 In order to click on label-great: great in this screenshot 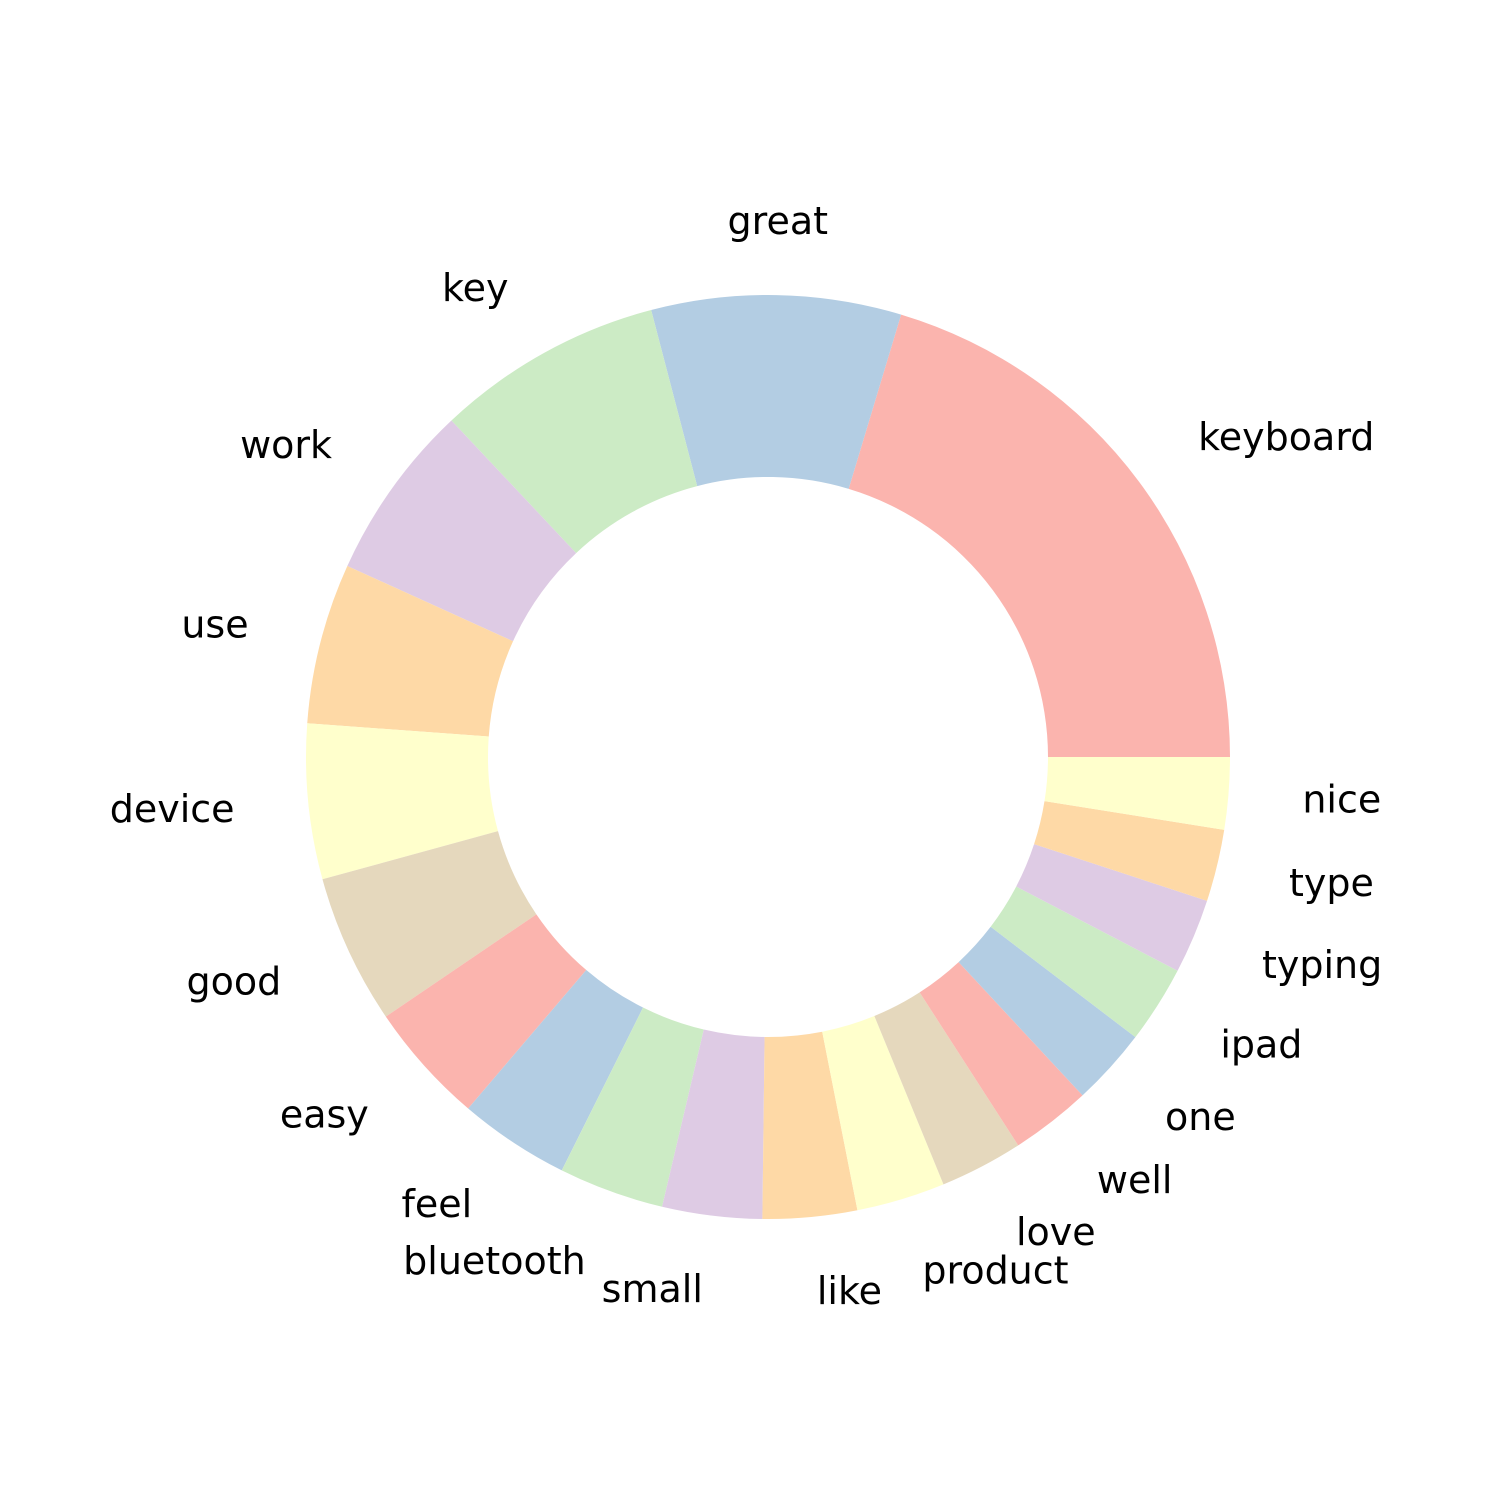, I will do `click(778, 221)`.